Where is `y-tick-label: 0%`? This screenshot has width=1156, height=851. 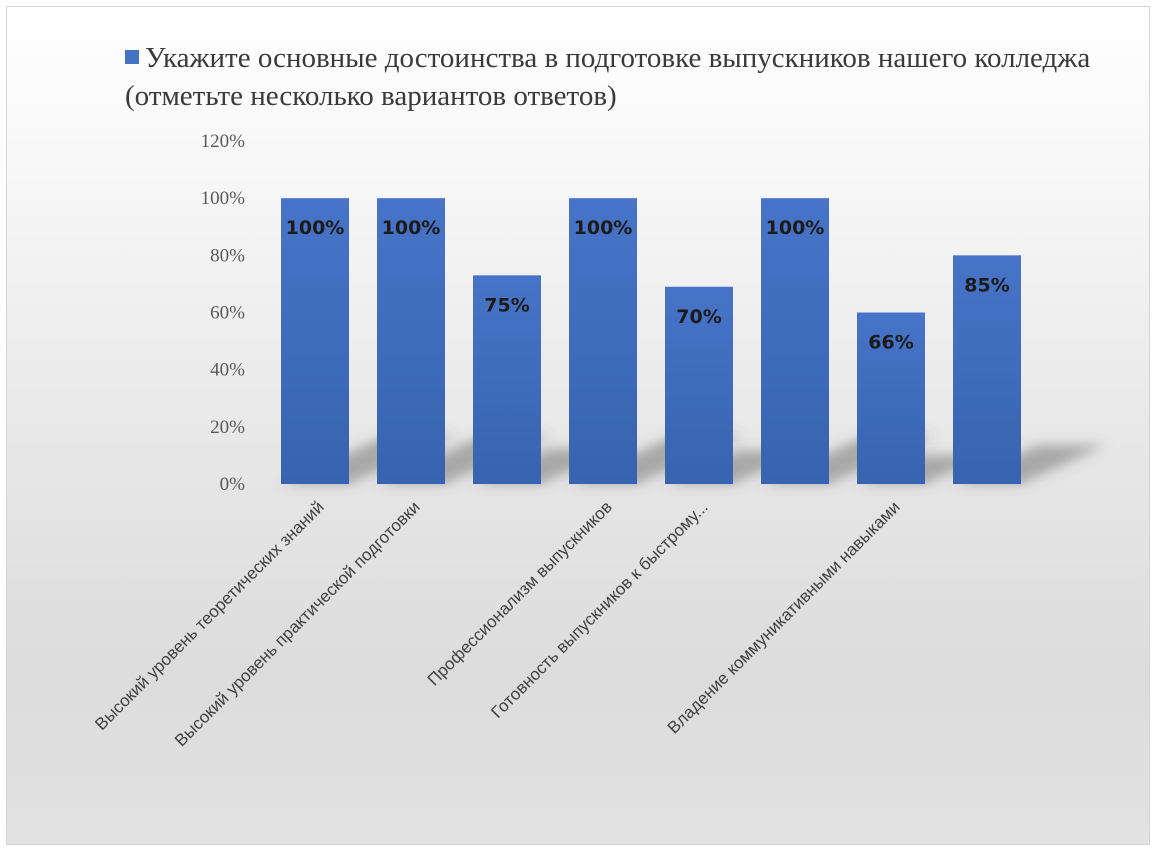
y-tick-label: 0% is located at coordinates (233, 484).